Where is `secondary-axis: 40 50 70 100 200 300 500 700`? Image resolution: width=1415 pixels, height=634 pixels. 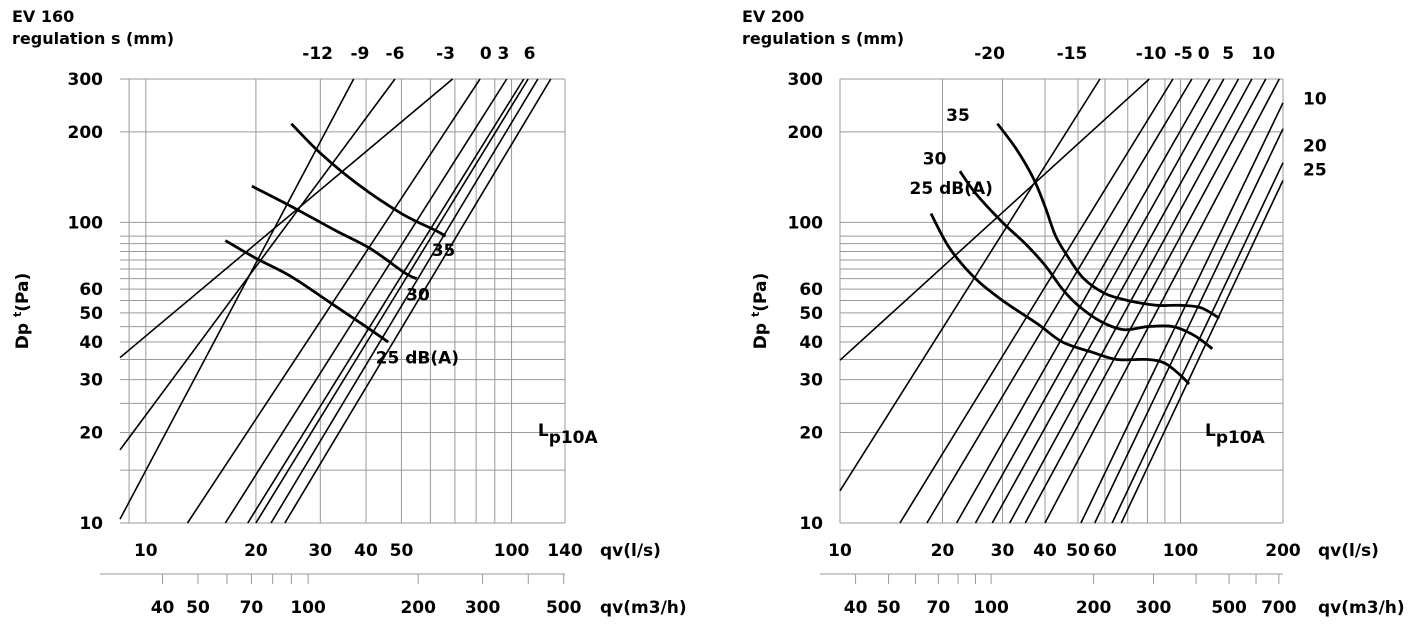 secondary-axis: 40 50 70 100 200 300 500 700 is located at coordinates (1058, 595).